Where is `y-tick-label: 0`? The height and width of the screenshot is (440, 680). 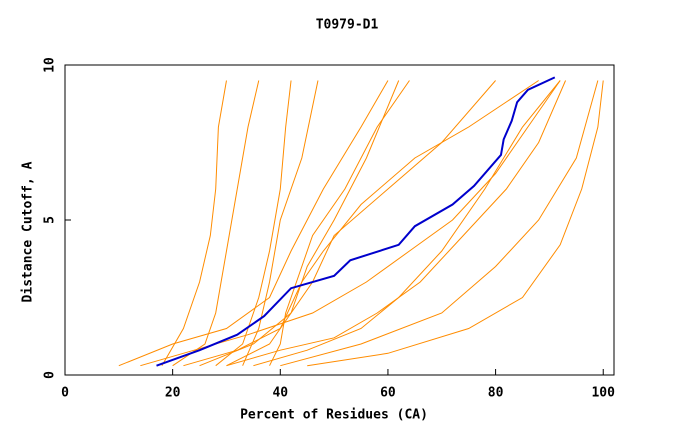
y-tick-label: 0 is located at coordinates (50, 375).